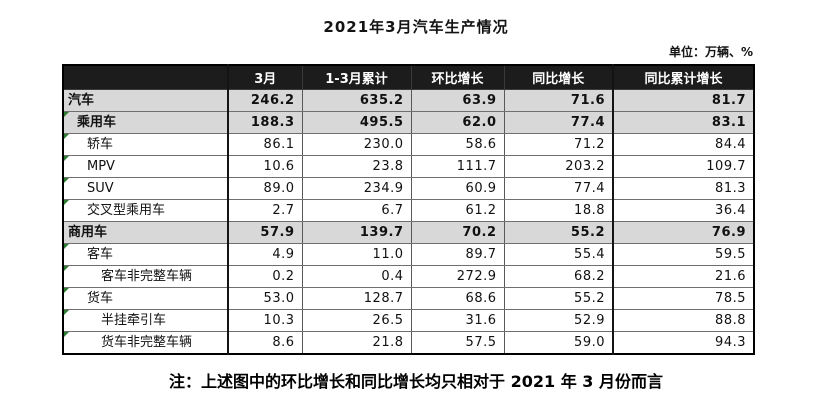 Image resolution: width=832 pixels, height=412 pixels. I want to click on table-row-auto: 汽车 246.2 635.2 63.9 71.6 81.7, so click(408, 100).